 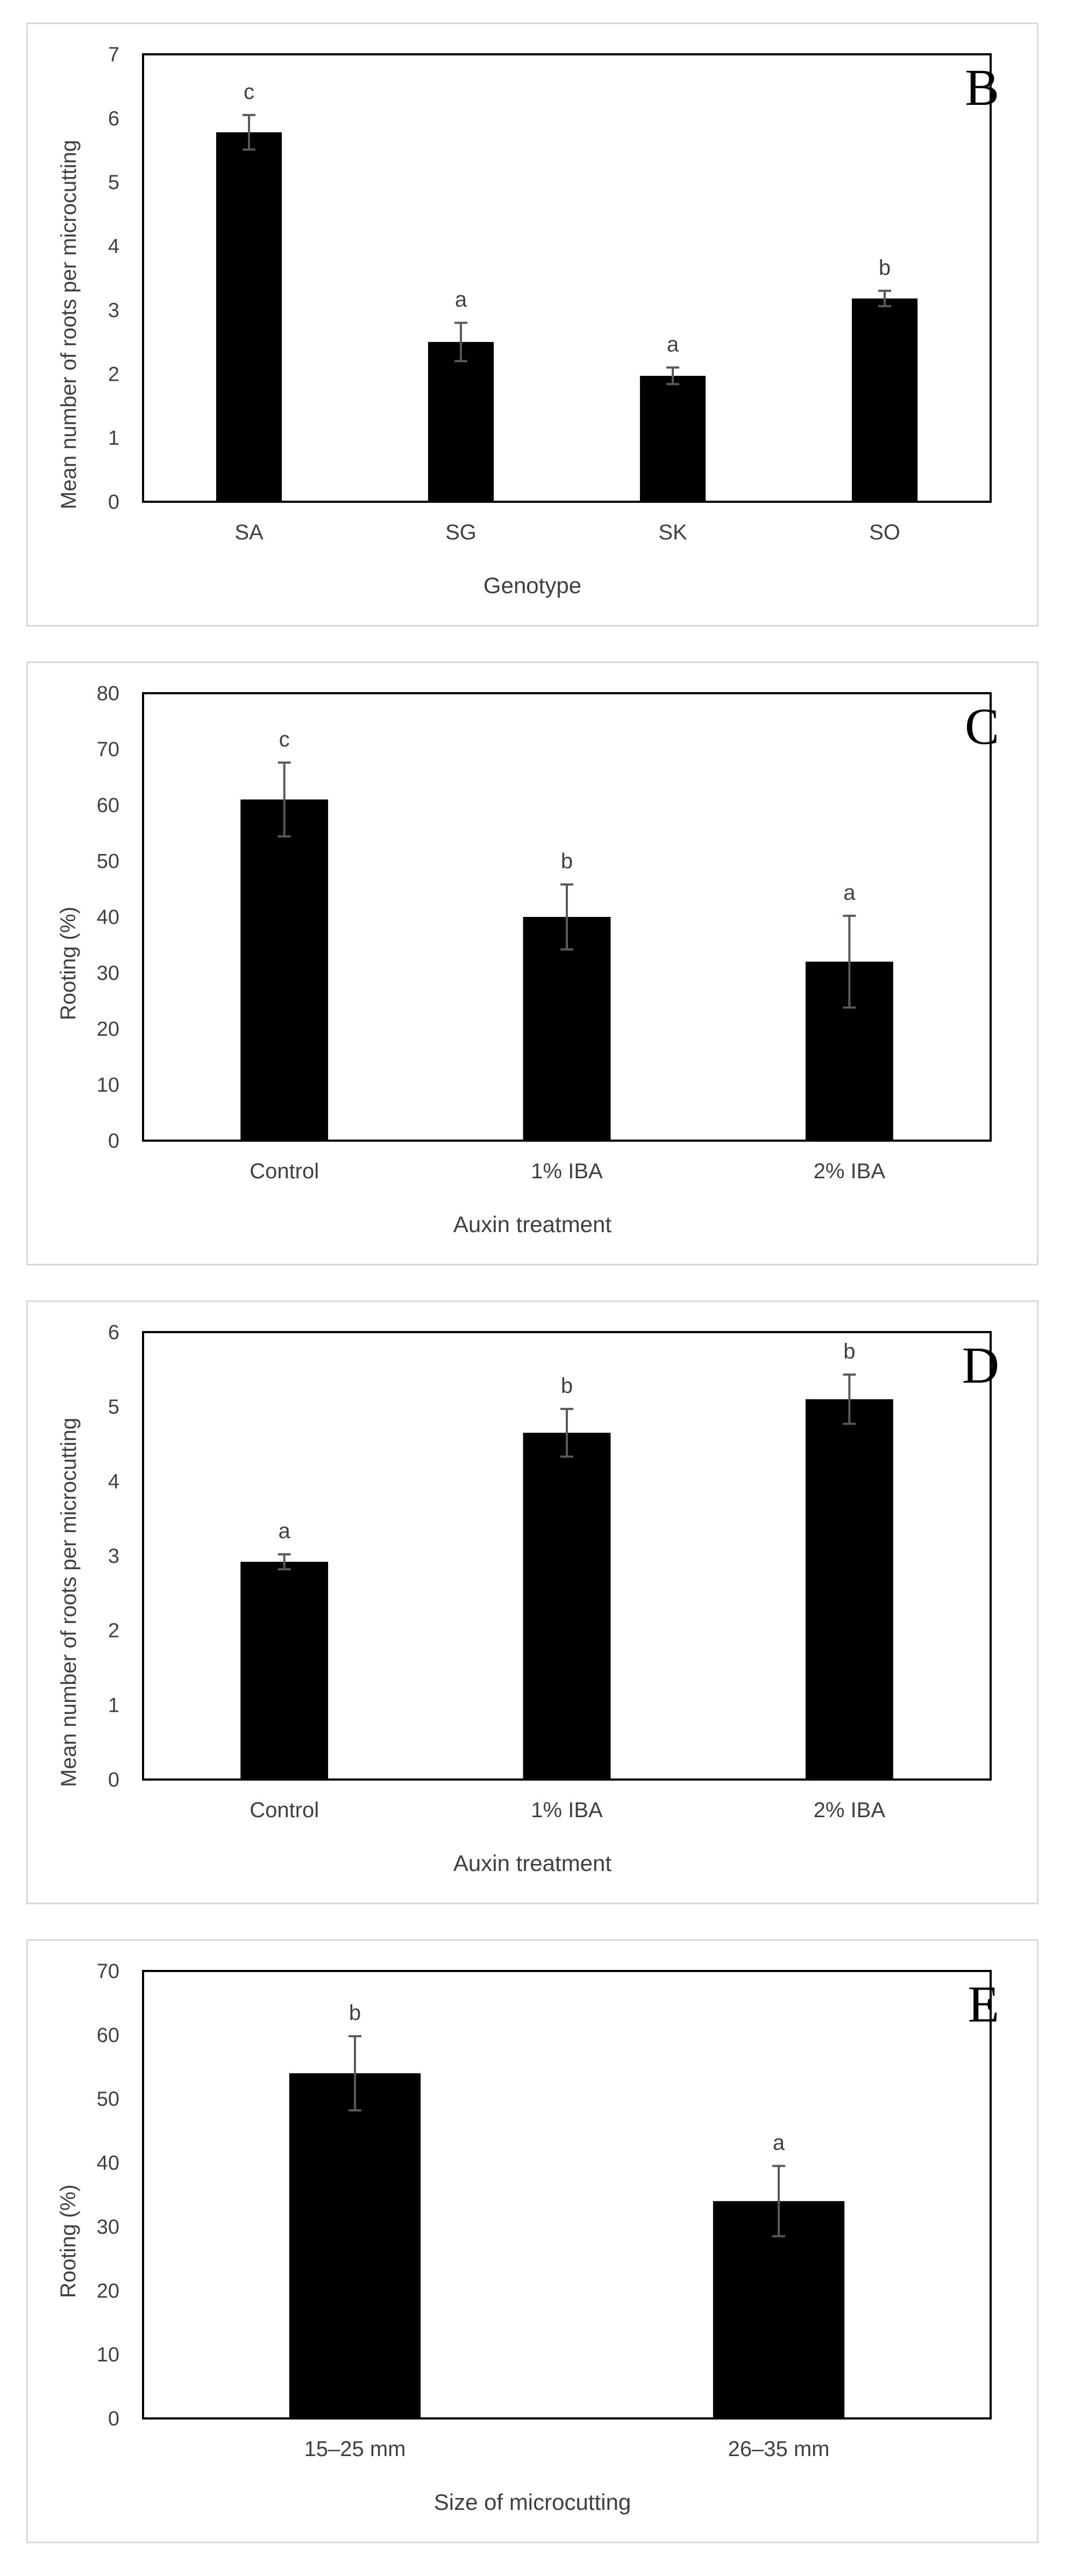 What do you see at coordinates (114, 55) in the screenshot?
I see `y-tick-label: 7` at bounding box center [114, 55].